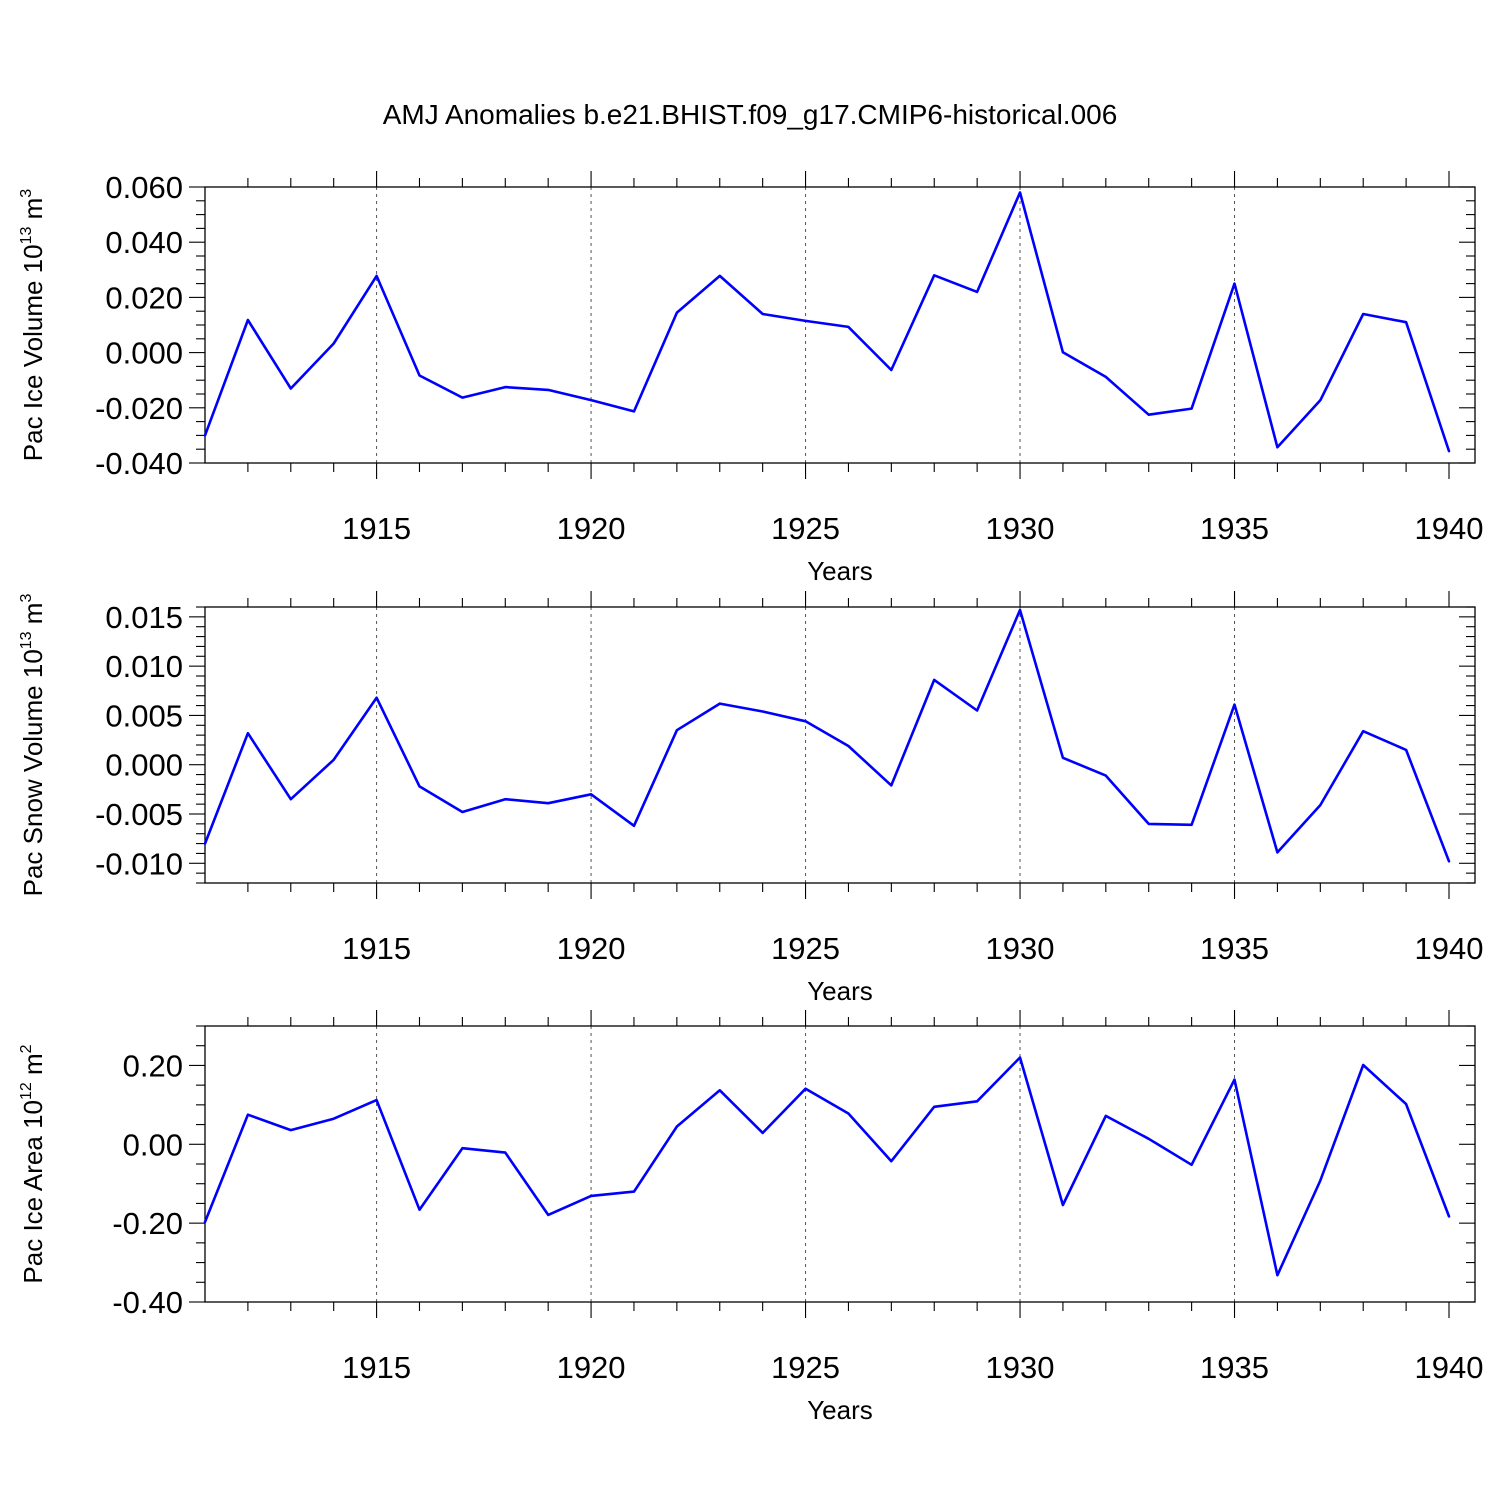 The image size is (1500, 1500). Describe the element at coordinates (33, 325) in the screenshot. I see `y-axis-title: Pac Ice Volume 1013 m3` at that location.